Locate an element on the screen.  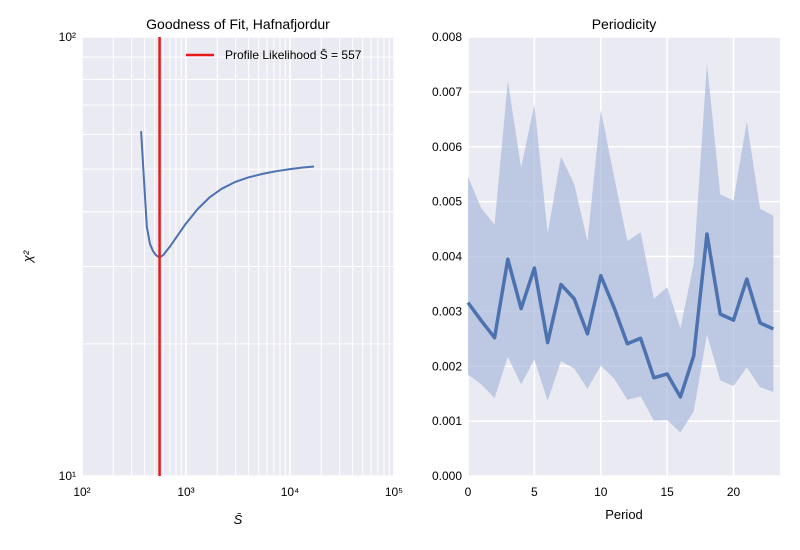
y-axis-label: χ² is located at coordinates (27, 256).